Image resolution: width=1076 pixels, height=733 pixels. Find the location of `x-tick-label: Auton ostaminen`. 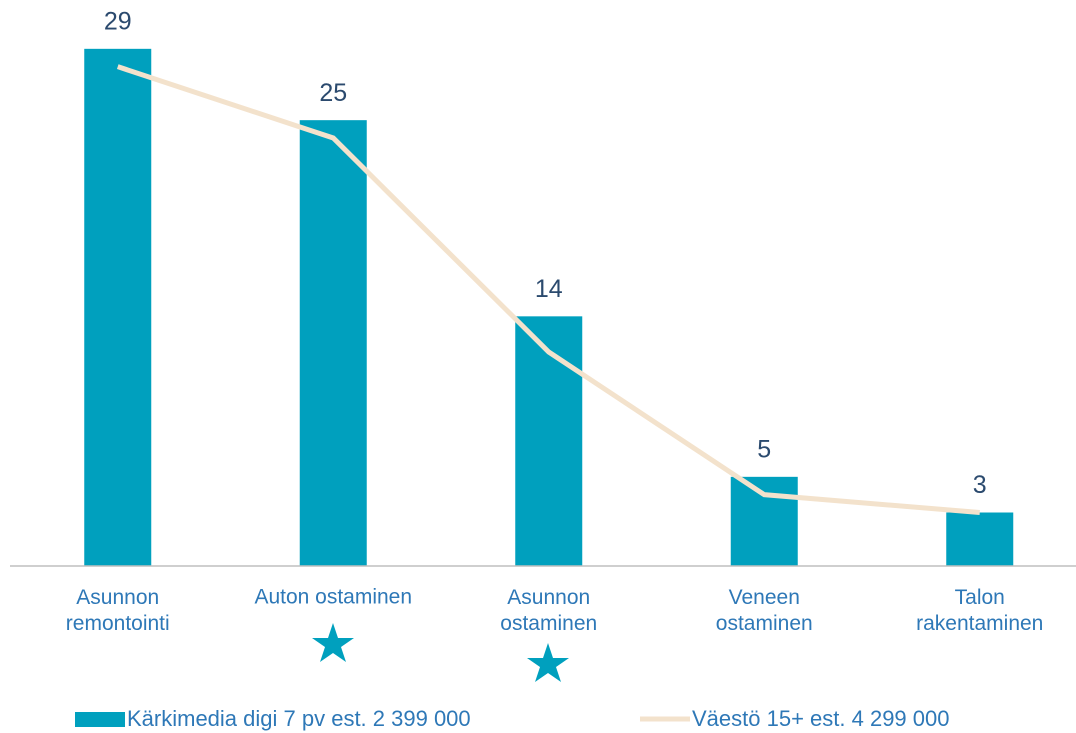

x-tick-label: Auton ostaminen is located at coordinates (333, 597).